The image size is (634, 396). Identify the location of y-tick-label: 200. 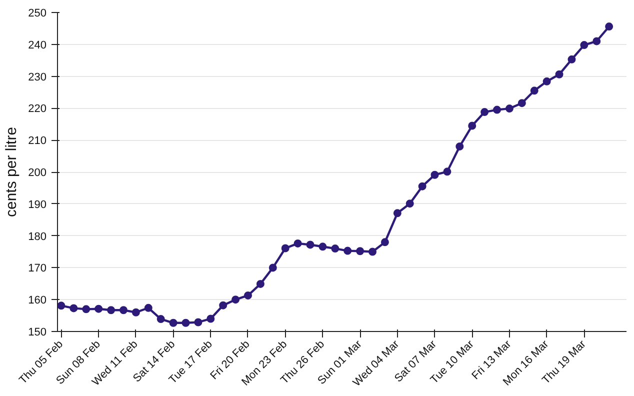
(37, 173).